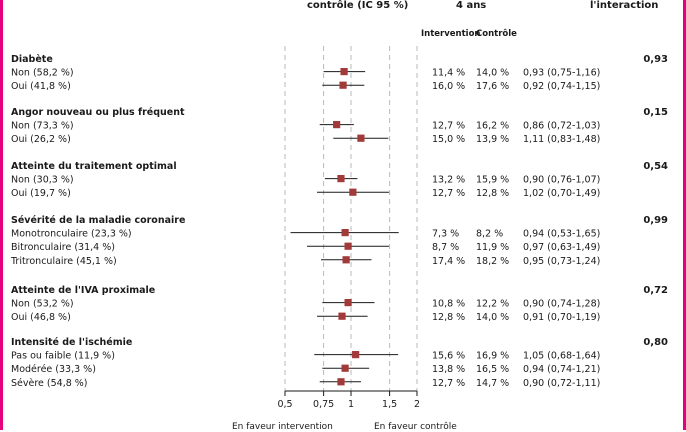 This screenshot has width=686, height=432. What do you see at coordinates (561, 234) in the screenshot?
I see `effect-estimate: 0,94 (0,53-1,65)` at bounding box center [561, 234].